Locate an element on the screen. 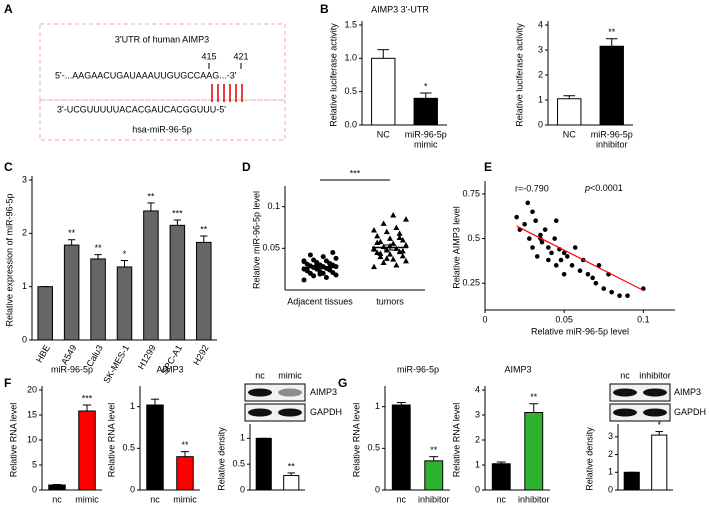 This screenshot has height=526, width=709. p-value: p<0.0001 is located at coordinates (603, 188).